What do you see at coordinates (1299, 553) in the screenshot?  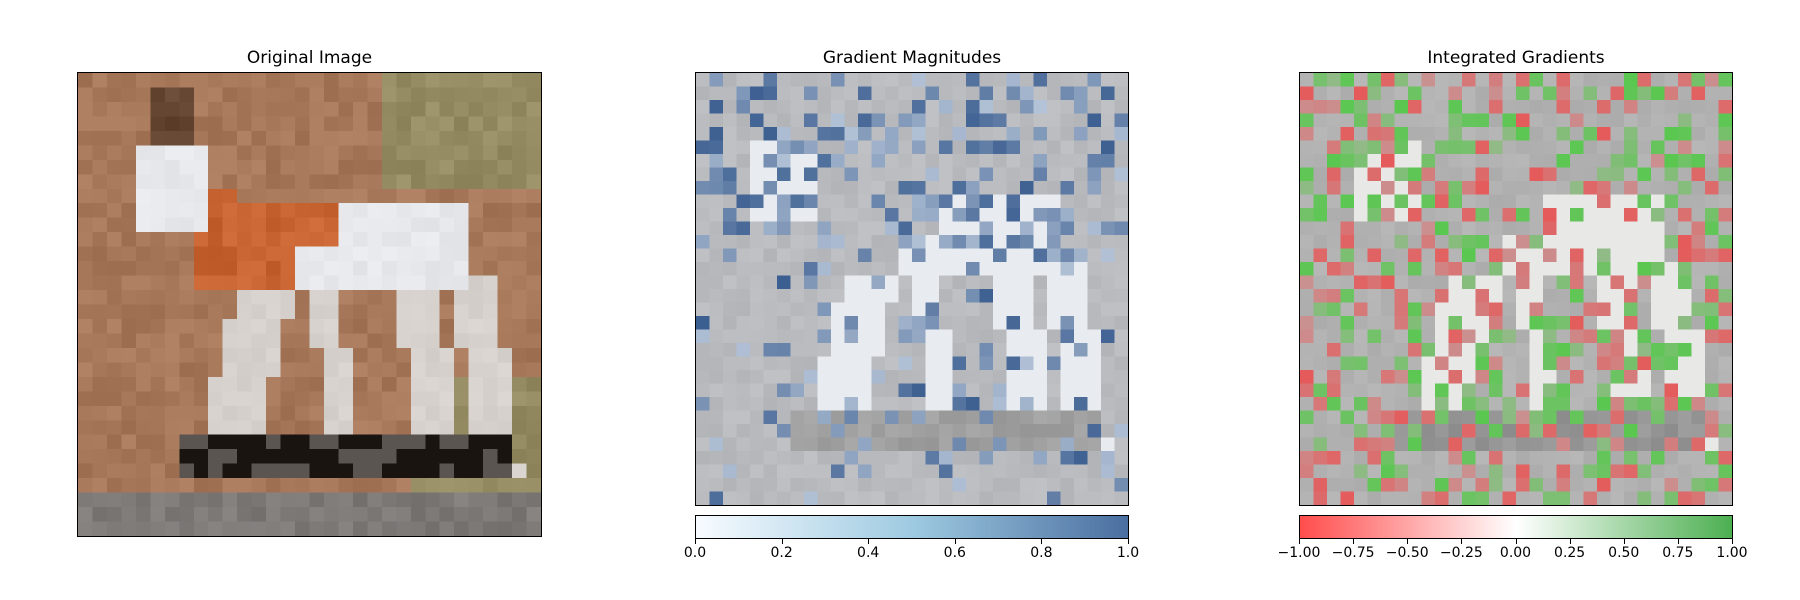 I see `colorbar-tick-label: −1.00` at bounding box center [1299, 553].